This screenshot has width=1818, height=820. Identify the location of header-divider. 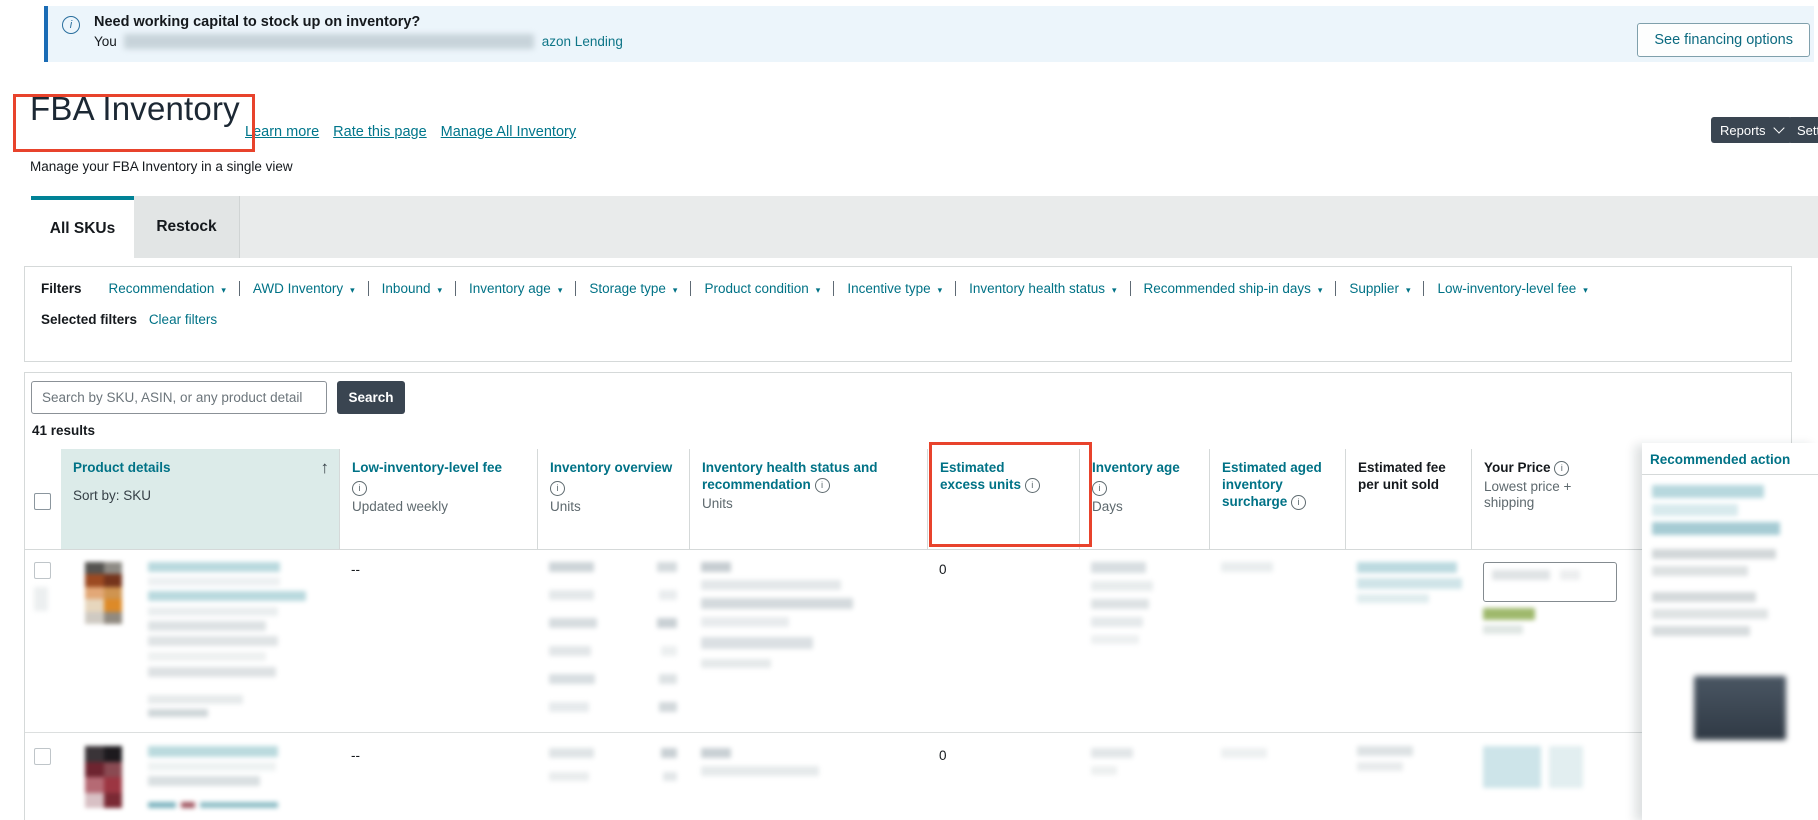
(1730, 474).